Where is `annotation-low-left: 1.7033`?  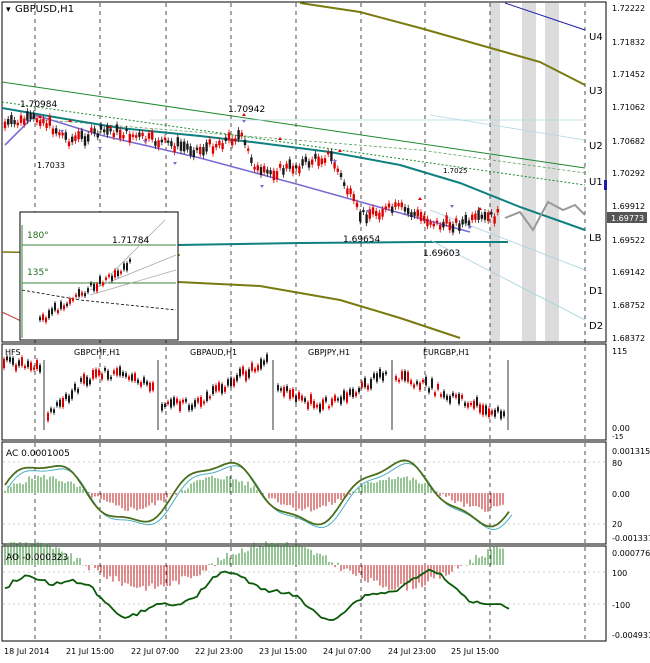
annotation-low-left: 1.7033 is located at coordinates (51, 165).